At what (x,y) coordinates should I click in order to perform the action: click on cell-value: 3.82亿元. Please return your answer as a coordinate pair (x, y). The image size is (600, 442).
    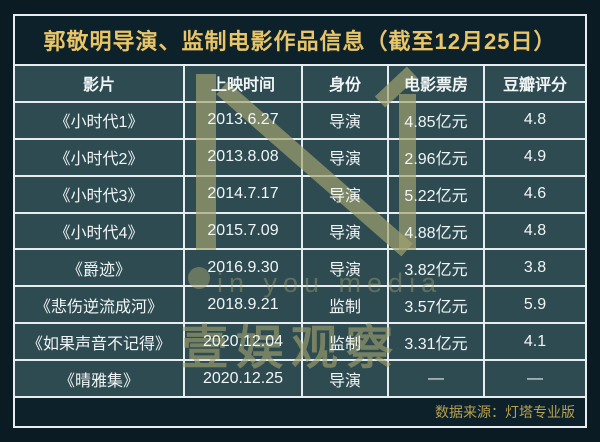
    Looking at the image, I should click on (436, 270).